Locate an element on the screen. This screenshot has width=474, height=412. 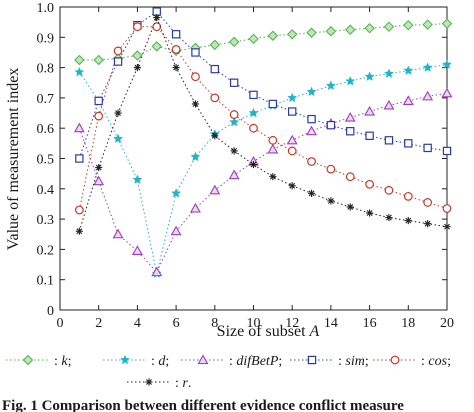
y-tick-label: 0.2 is located at coordinates (46, 250).